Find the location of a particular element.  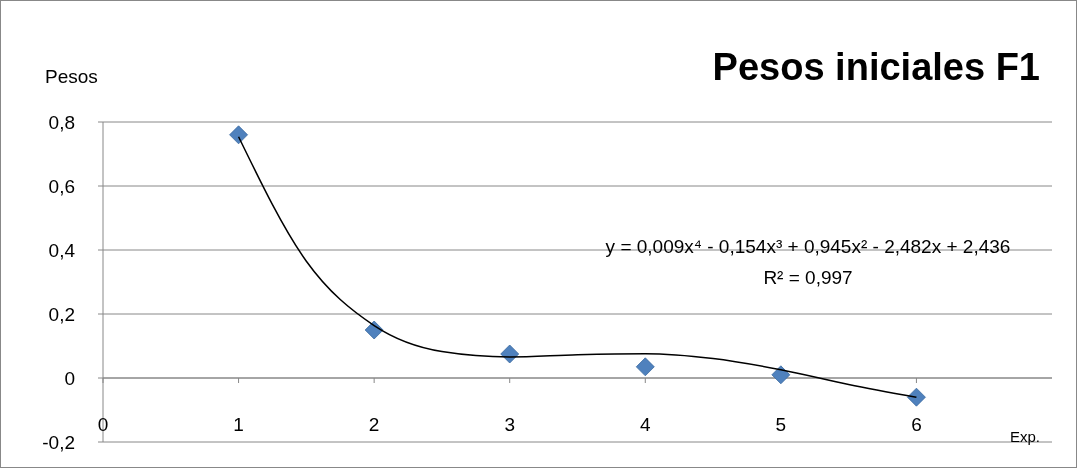

x-tick-label: 5 is located at coordinates (781, 424).